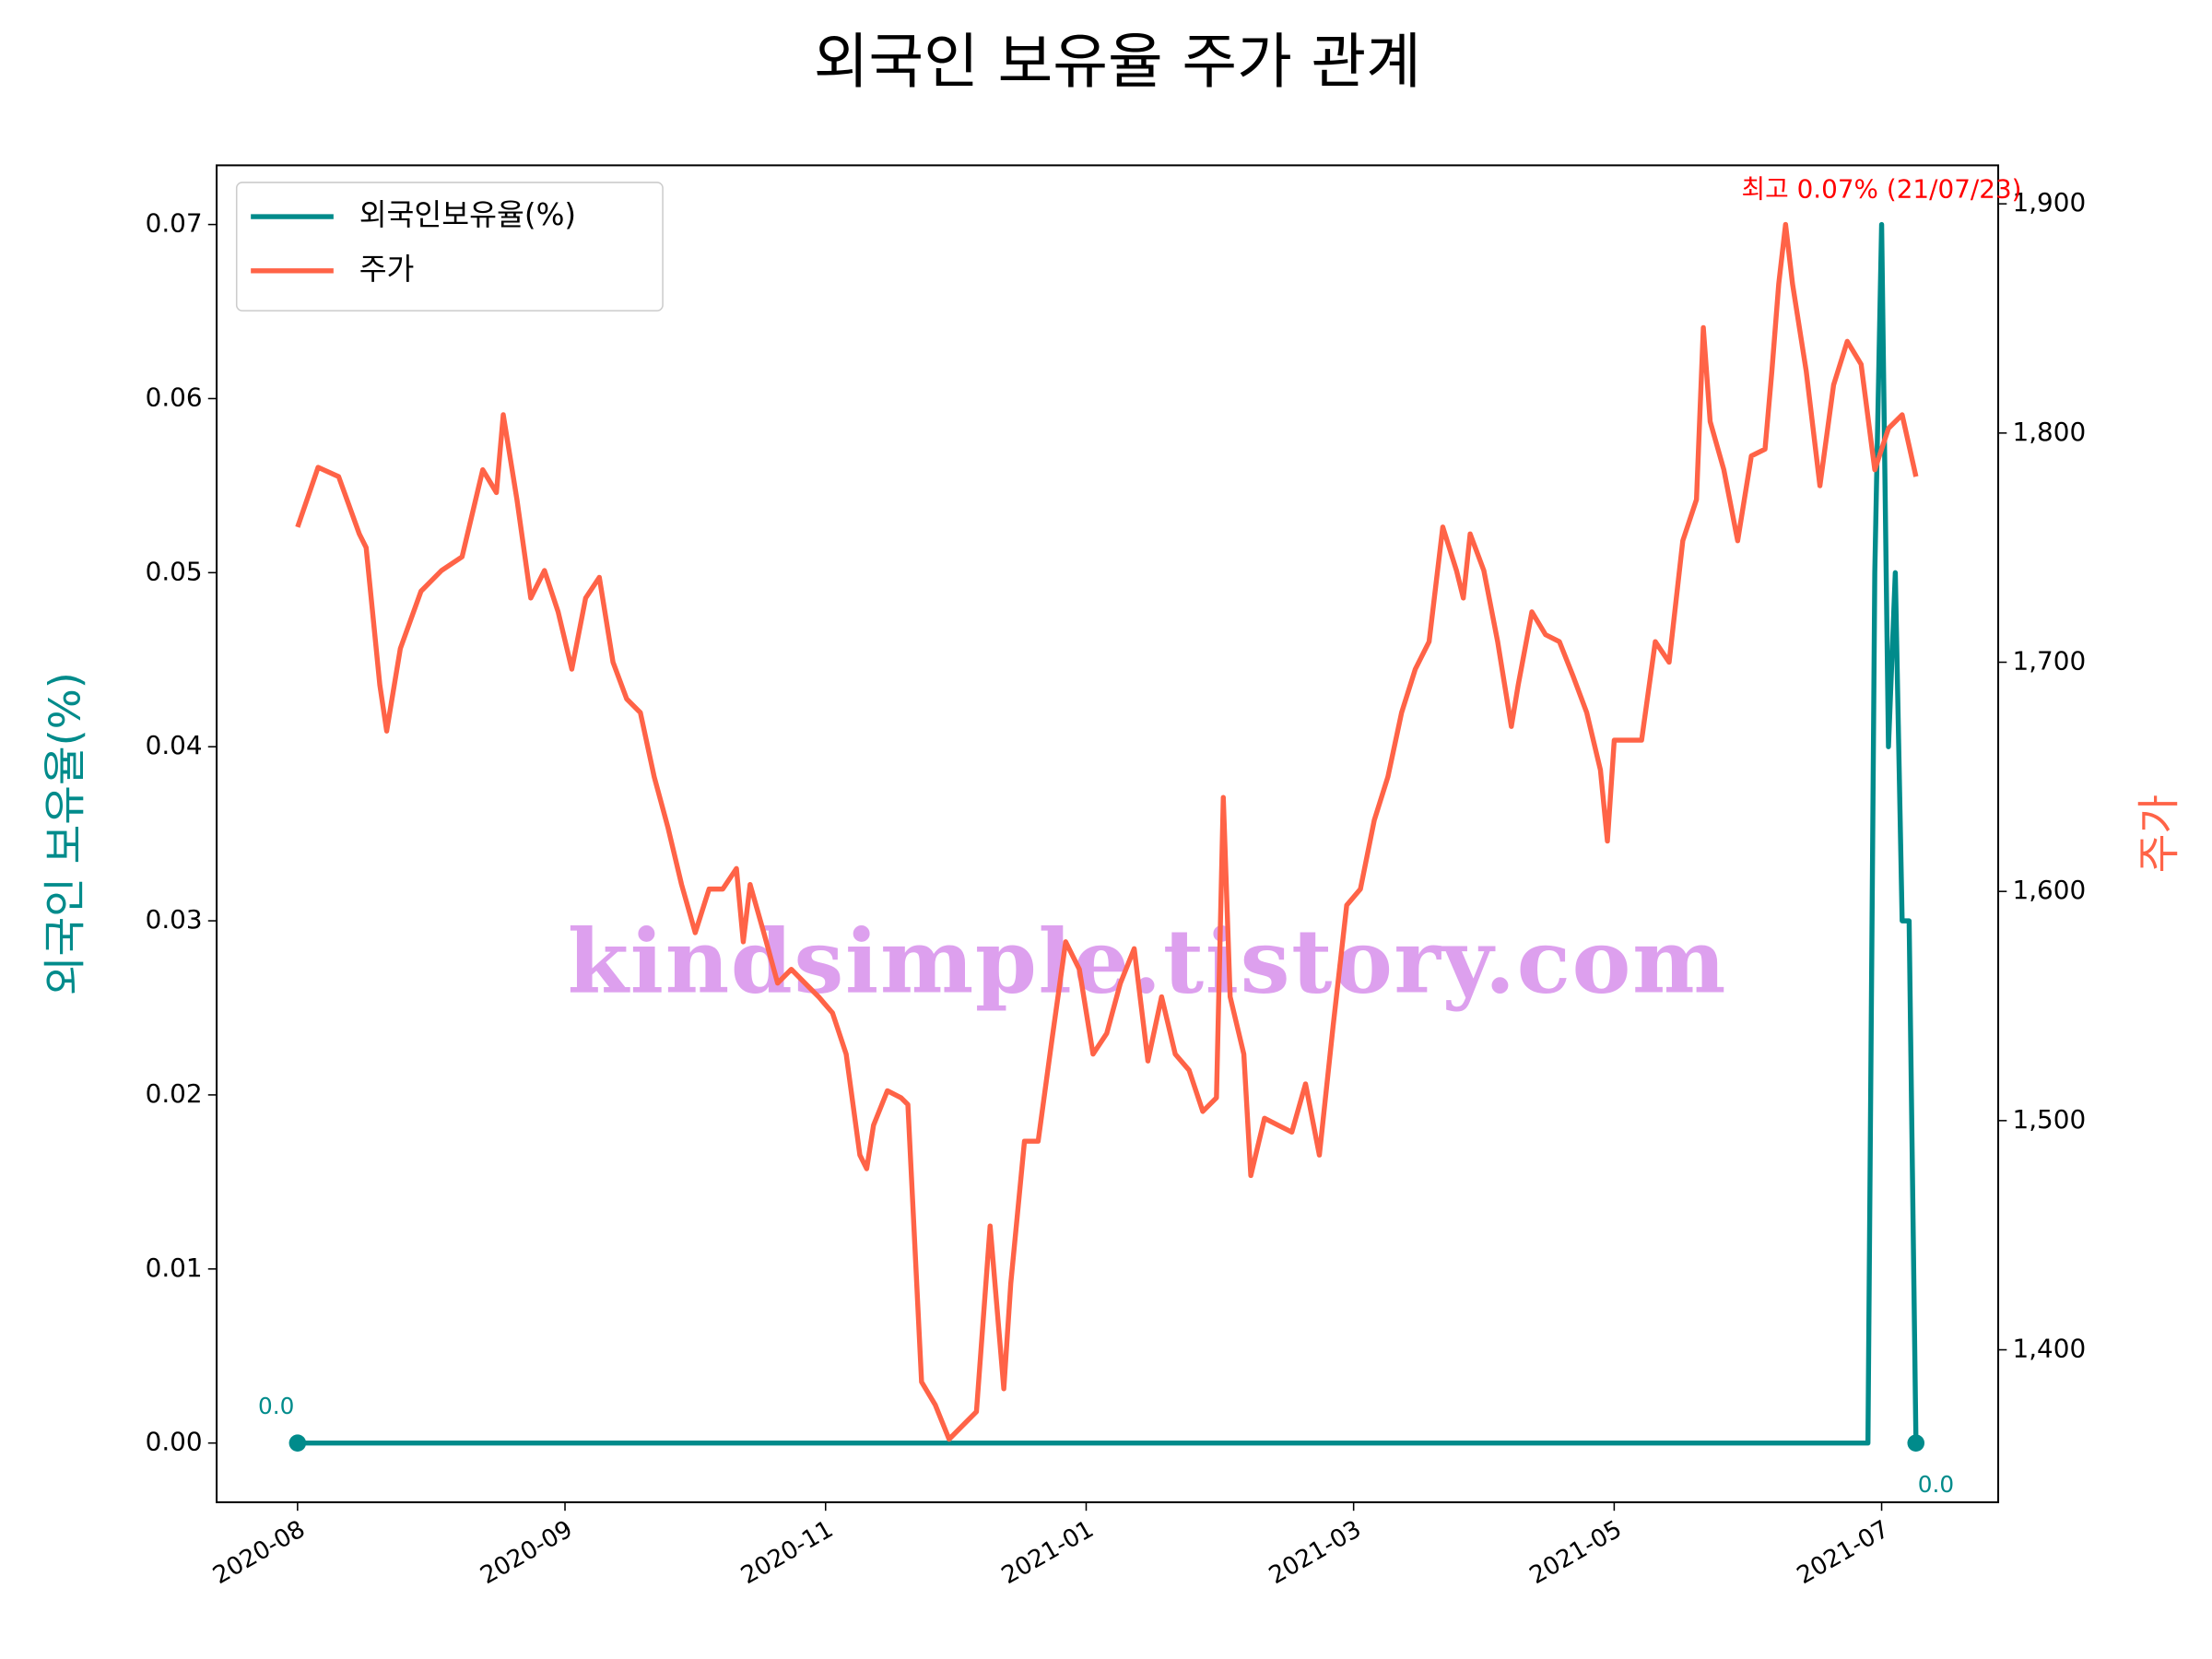  Describe the element at coordinates (174, 571) in the screenshot. I see `y-tick-label: 0.05` at that location.